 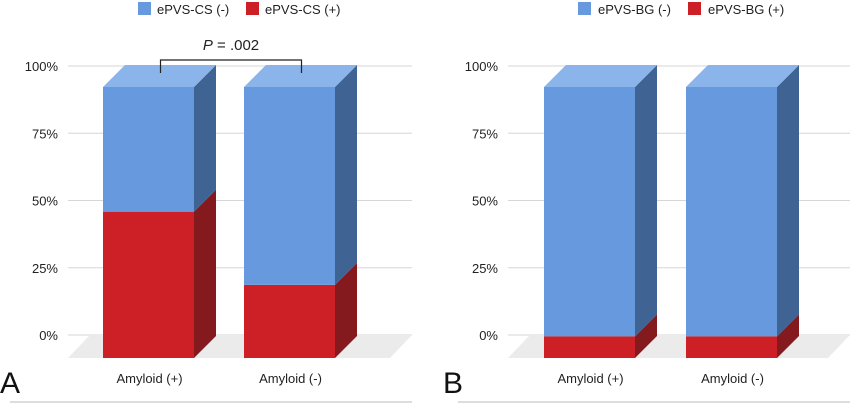 What do you see at coordinates (208, 45) in the screenshot?
I see `p-value-italic: P` at bounding box center [208, 45].